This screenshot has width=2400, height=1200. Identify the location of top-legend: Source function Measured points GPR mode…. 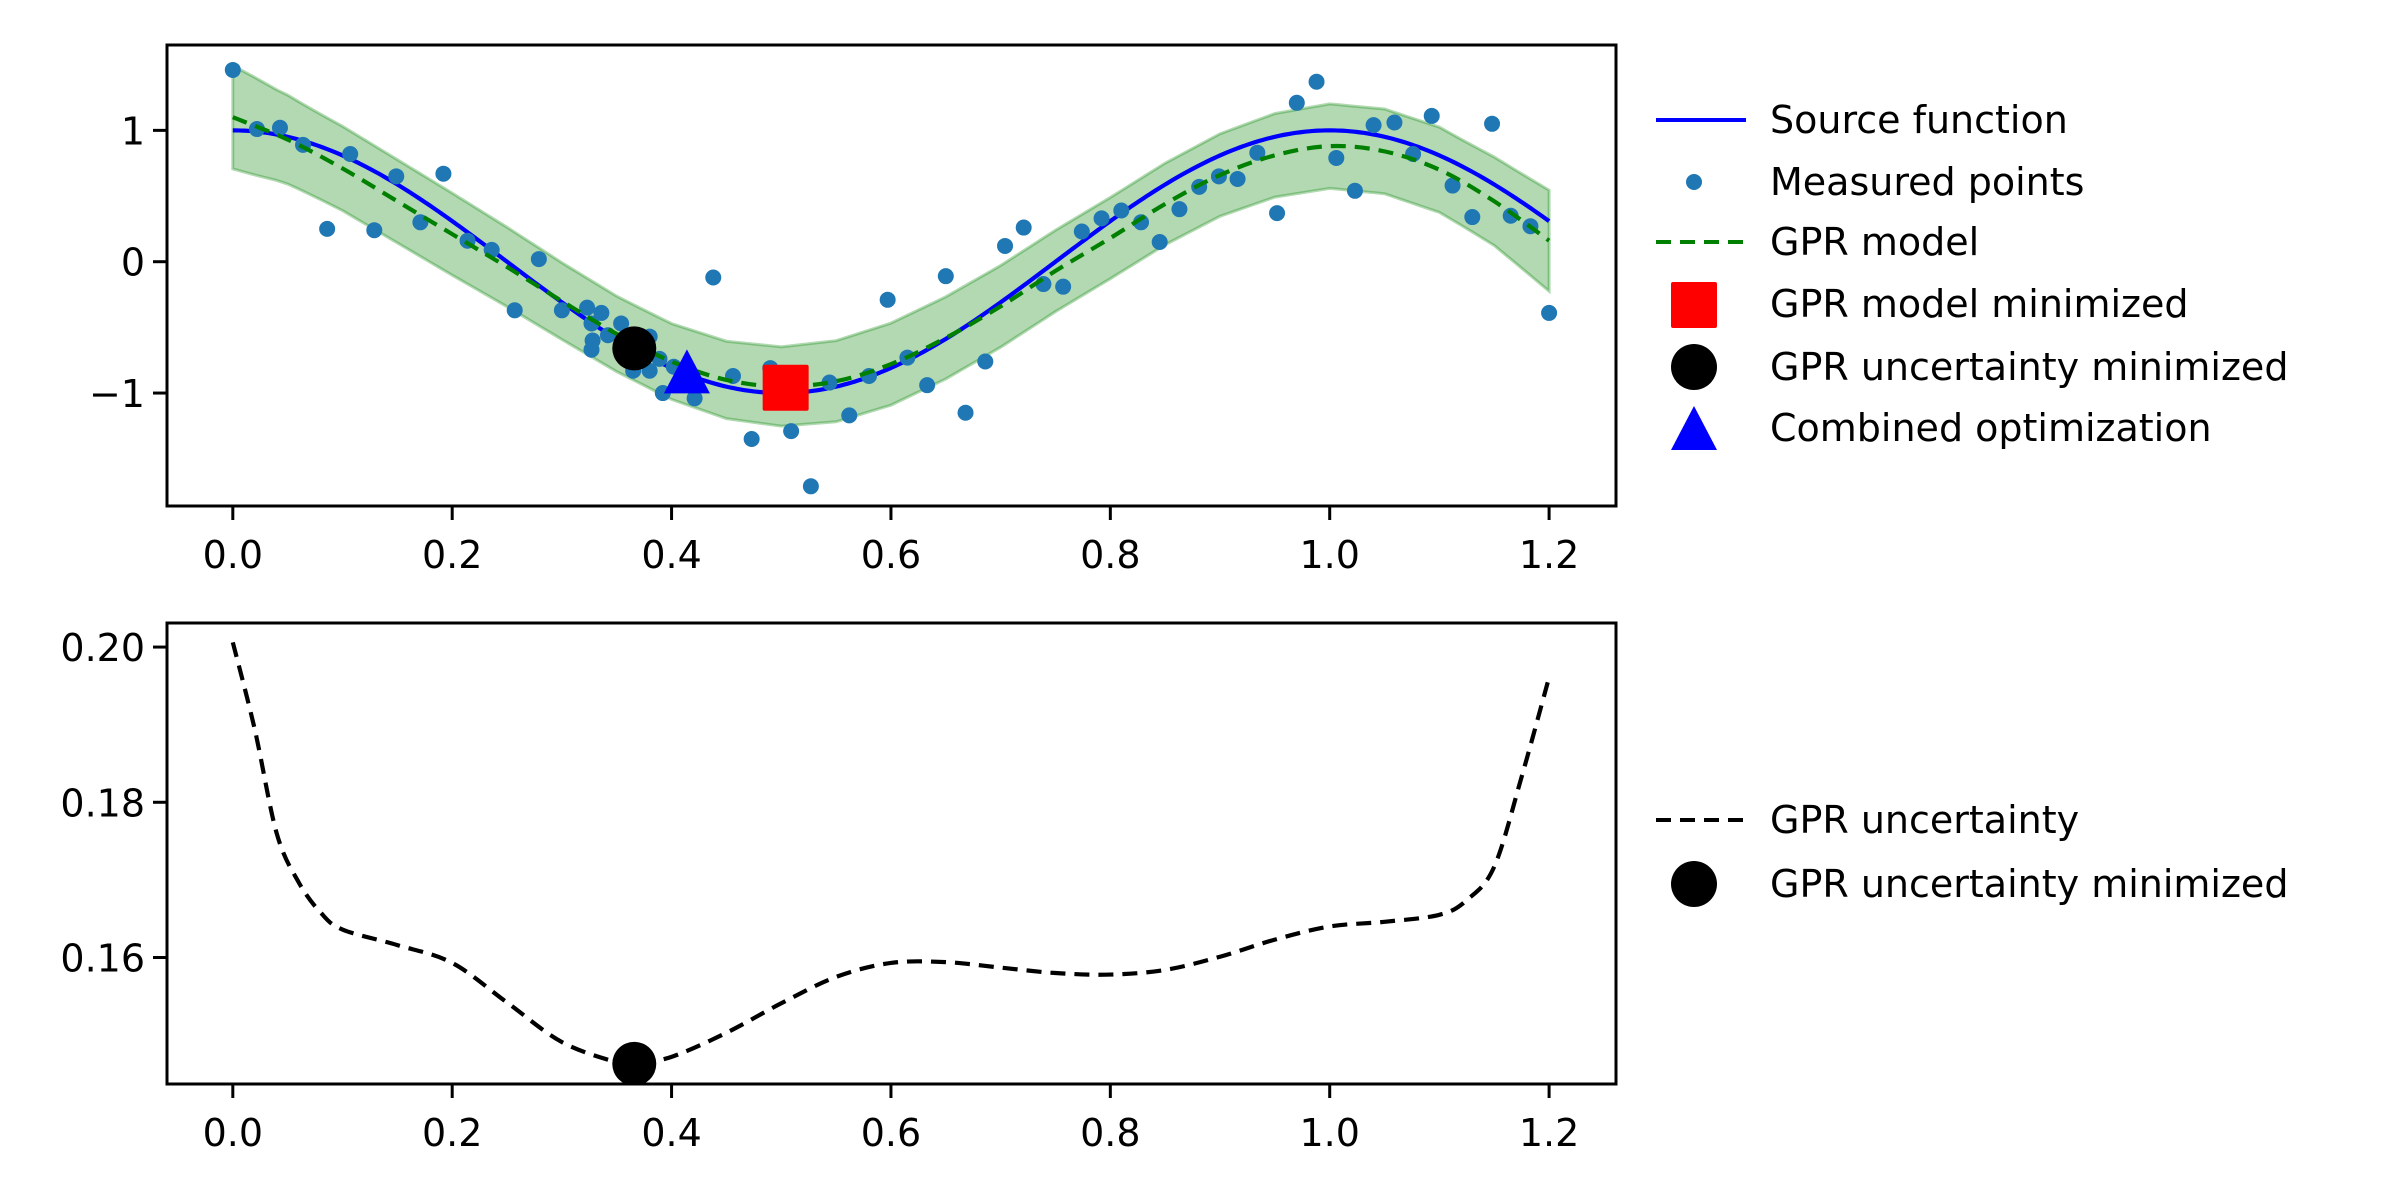
(1972, 274).